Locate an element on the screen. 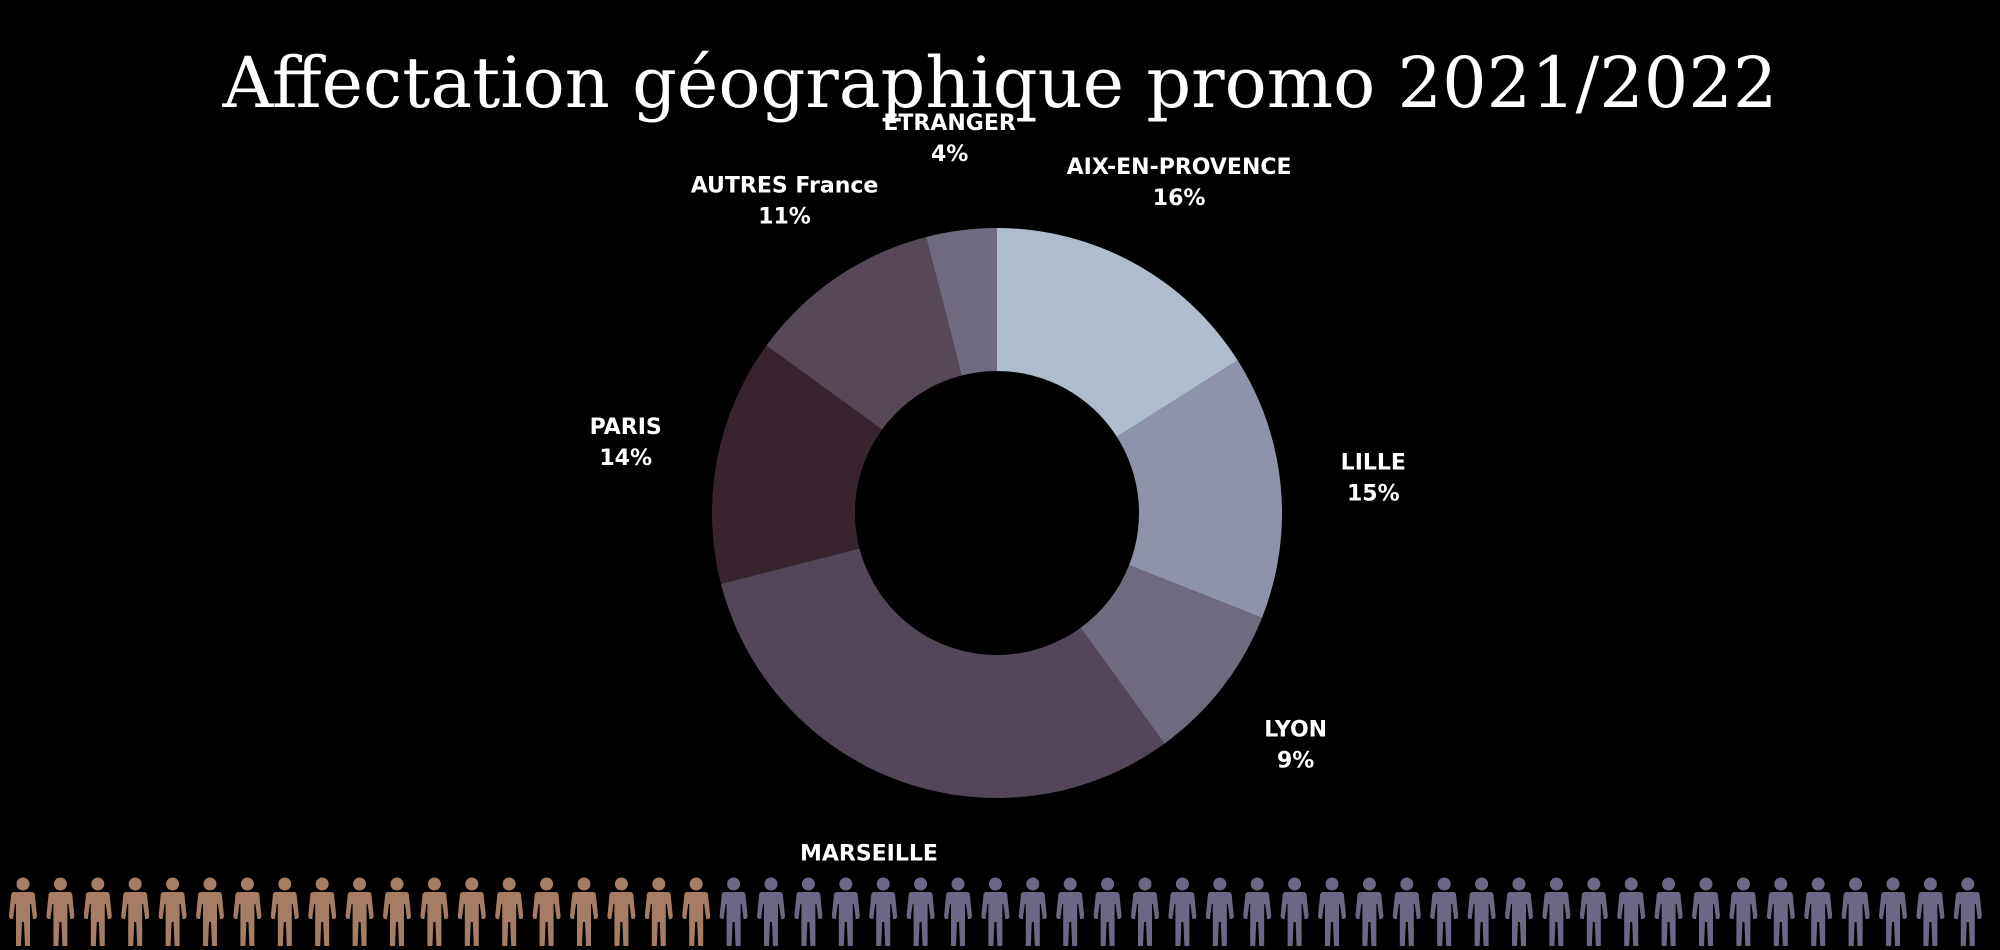 This screenshot has height=950, width=2000. slice-label: PARIS 14% is located at coordinates (626, 443).